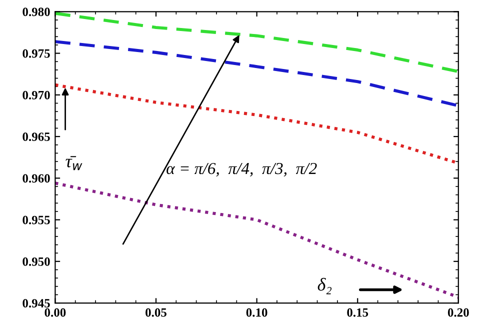 The image size is (480, 333). What do you see at coordinates (36, 220) in the screenshot?
I see `y-tick-label: 0.955` at bounding box center [36, 220].